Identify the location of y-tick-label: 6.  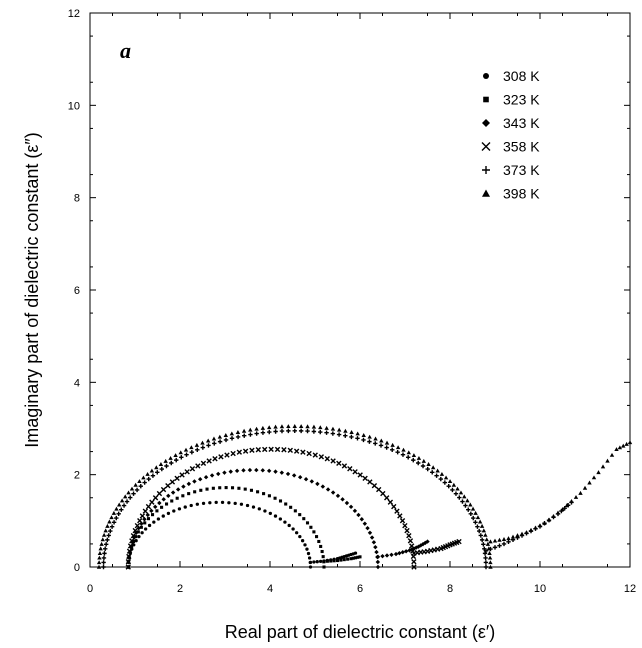
(77, 291).